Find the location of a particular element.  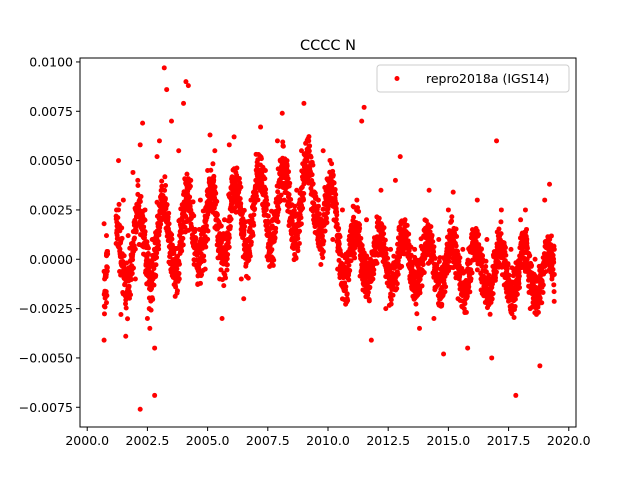

x-tick-label: 2010.0 is located at coordinates (328, 440).